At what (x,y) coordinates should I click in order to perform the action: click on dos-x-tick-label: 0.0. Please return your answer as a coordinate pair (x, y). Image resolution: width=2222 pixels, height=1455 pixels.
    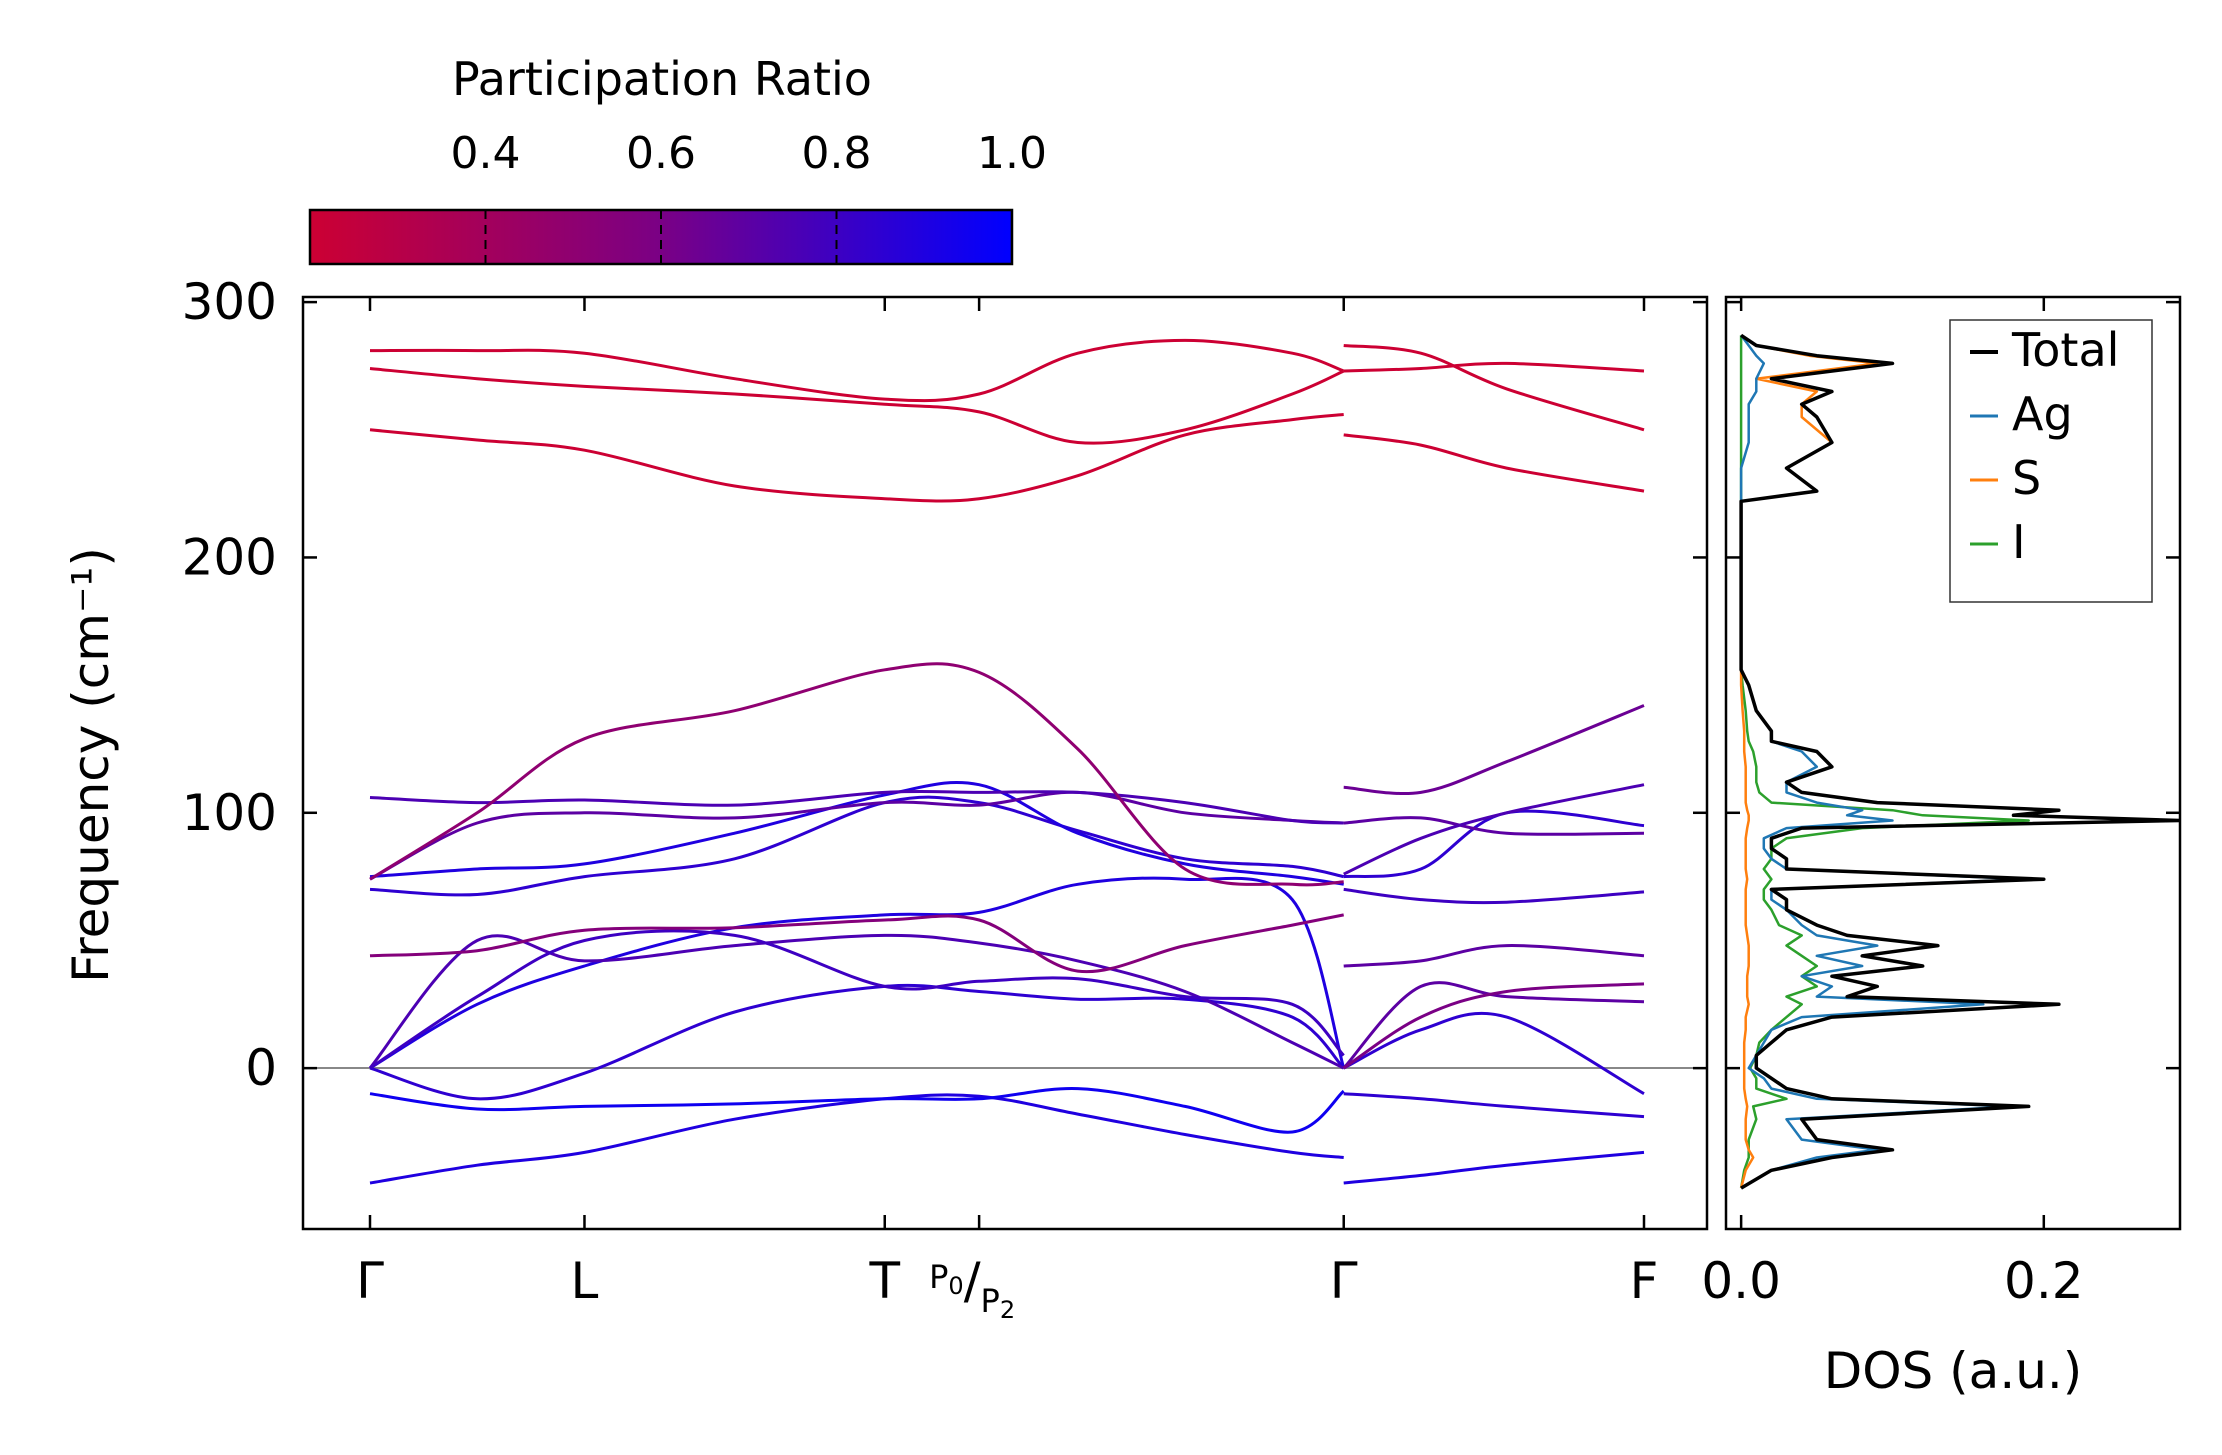
    Looking at the image, I should click on (1741, 1281).